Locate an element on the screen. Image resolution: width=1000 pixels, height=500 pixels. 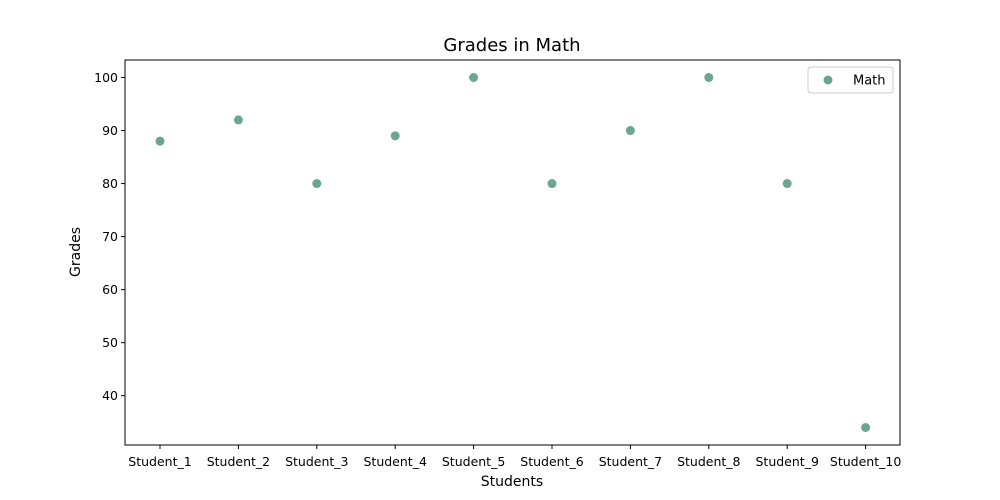
x-tick-label: Student_4 is located at coordinates (394, 461).